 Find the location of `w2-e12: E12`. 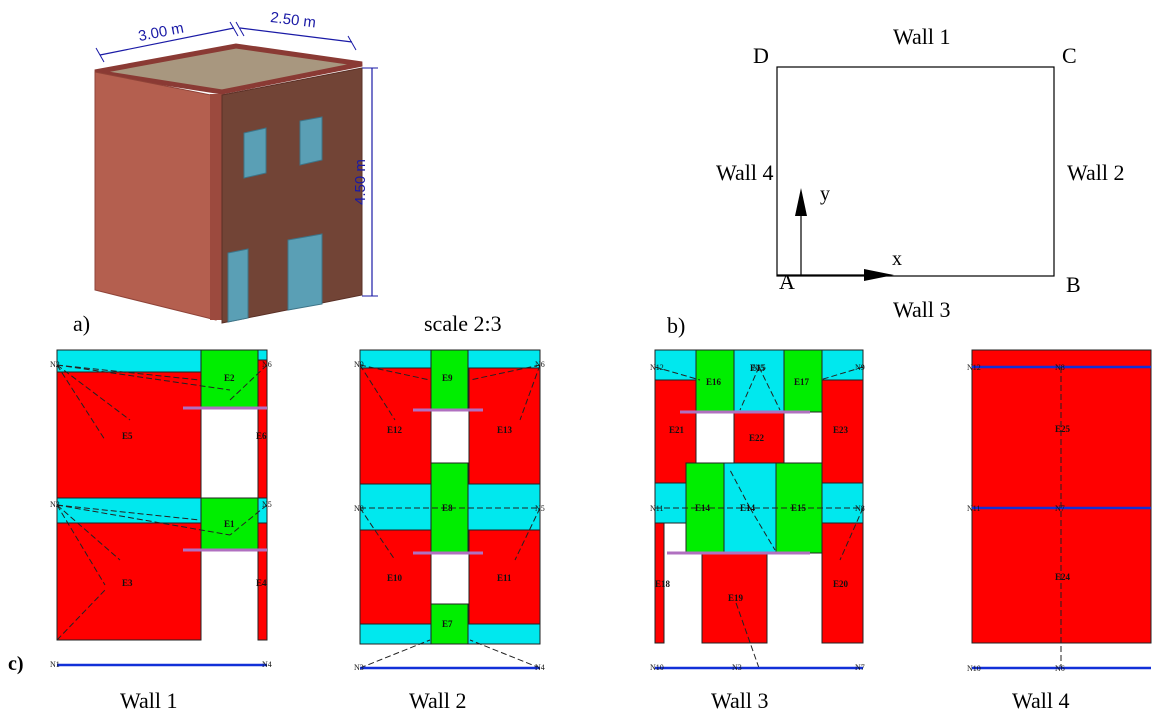

w2-e12: E12 is located at coordinates (395, 430).